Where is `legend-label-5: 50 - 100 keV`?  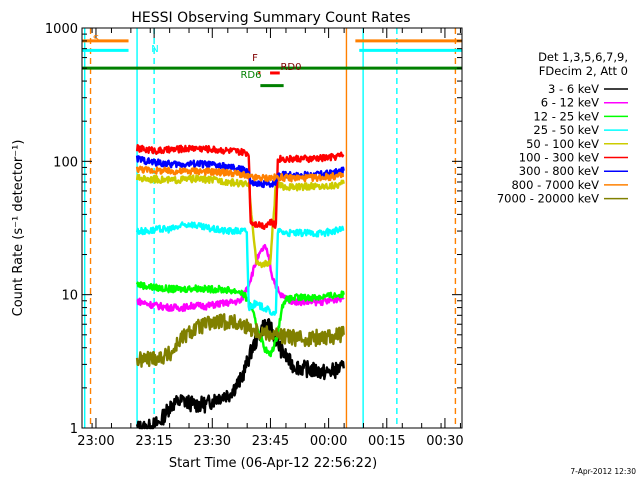 legend-label-5: 50 - 100 keV is located at coordinates (562, 144).